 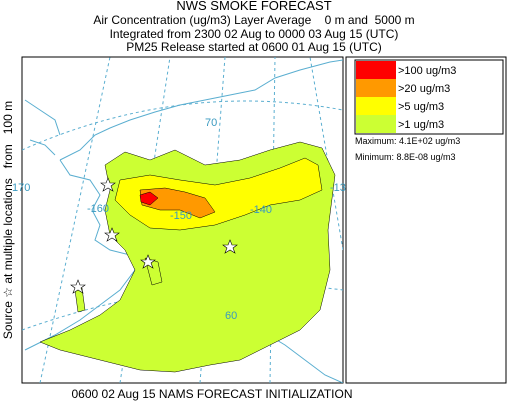 What do you see at coordinates (427, 71) in the screenshot?
I see `legend-label: >100 ug/m3` at bounding box center [427, 71].